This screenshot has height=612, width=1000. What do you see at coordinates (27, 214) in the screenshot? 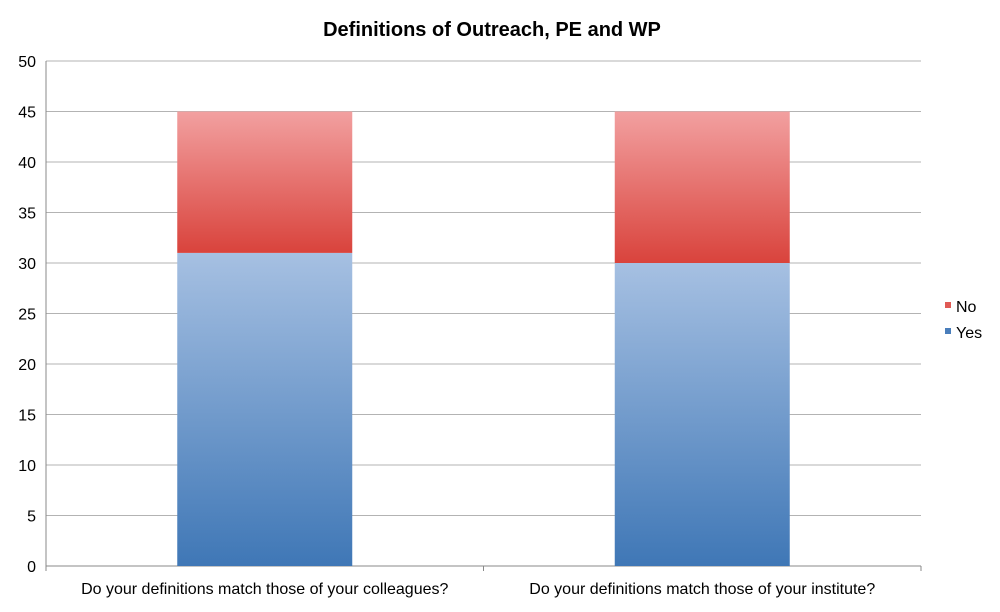
I see `y-tick-label: 35` at bounding box center [27, 214].